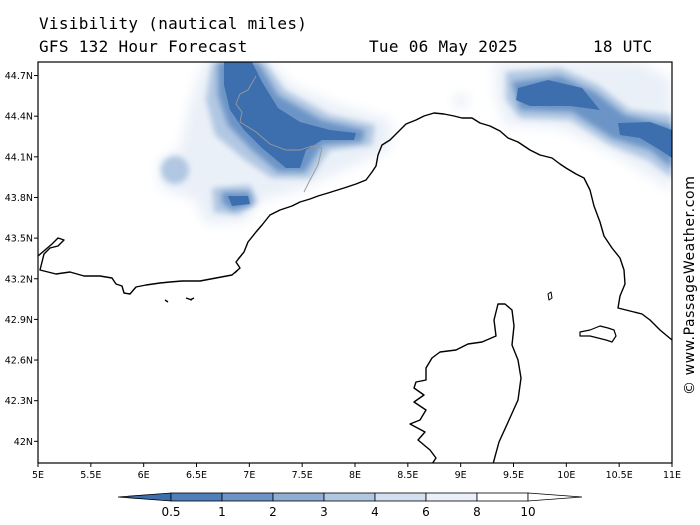 Image resolution: width=700 pixels, height=525 pixels. What do you see at coordinates (690, 285) in the screenshot?
I see `site-credit: © www.PassageWeather.com` at bounding box center [690, 285].